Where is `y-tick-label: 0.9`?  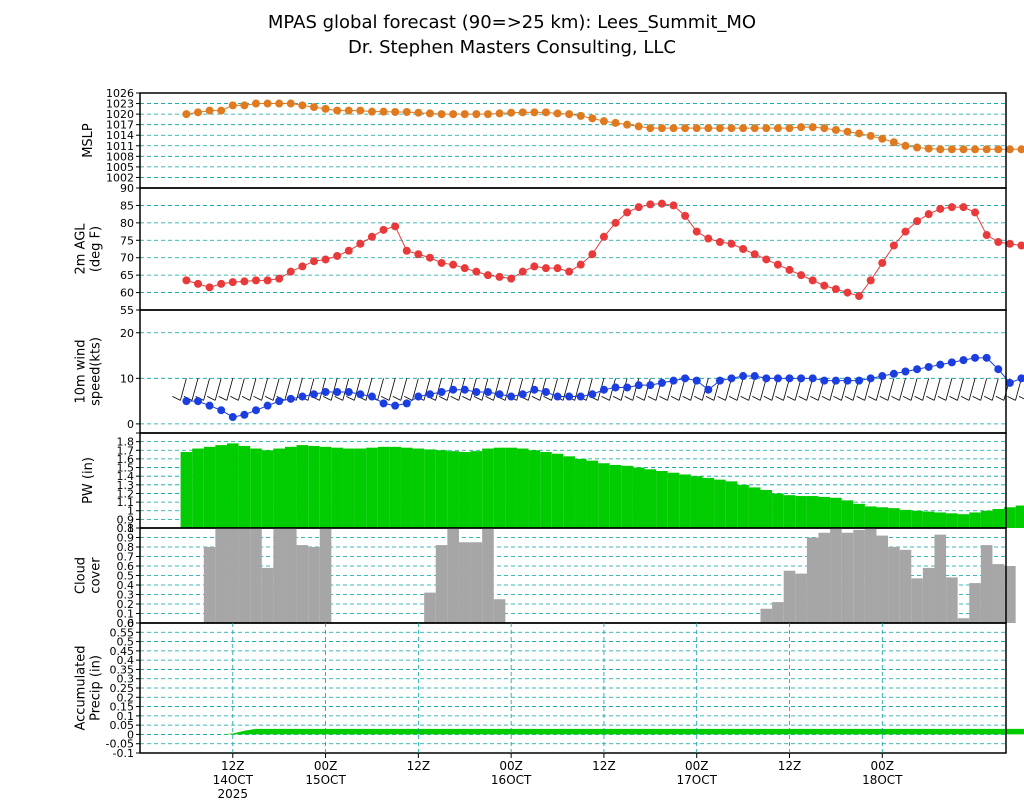
y-tick-label: 0.9 is located at coordinates (126, 519).